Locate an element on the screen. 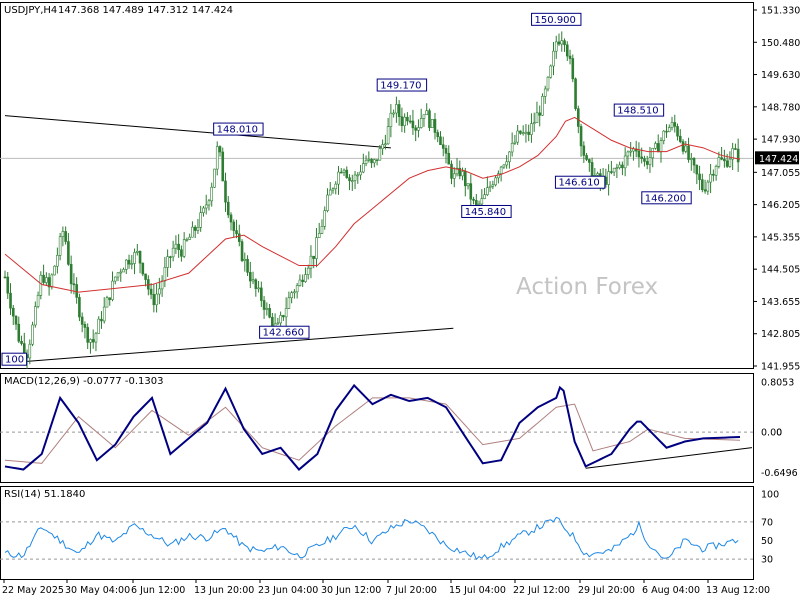 This screenshot has height=604, width=800. rsi-y-tick-label: 30 is located at coordinates (767, 560).